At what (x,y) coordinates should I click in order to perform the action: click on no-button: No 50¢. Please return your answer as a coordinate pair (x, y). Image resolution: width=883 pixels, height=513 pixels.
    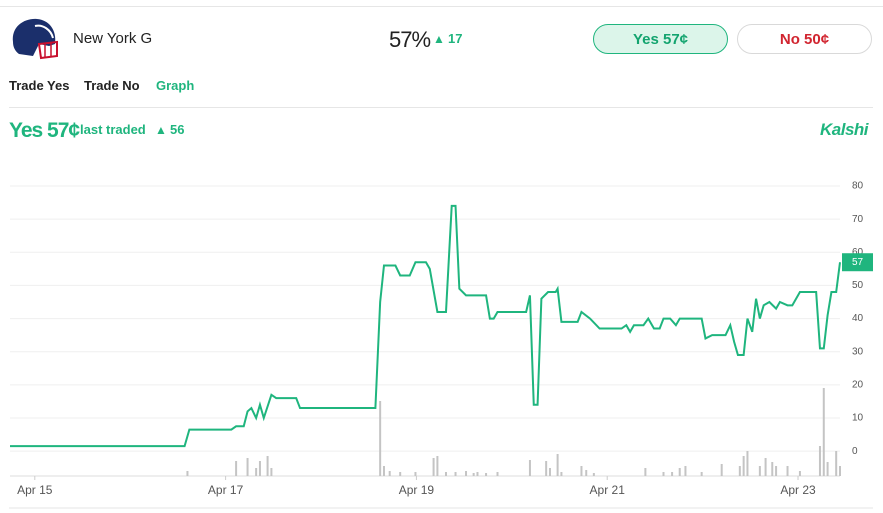
    Looking at the image, I should click on (804, 39).